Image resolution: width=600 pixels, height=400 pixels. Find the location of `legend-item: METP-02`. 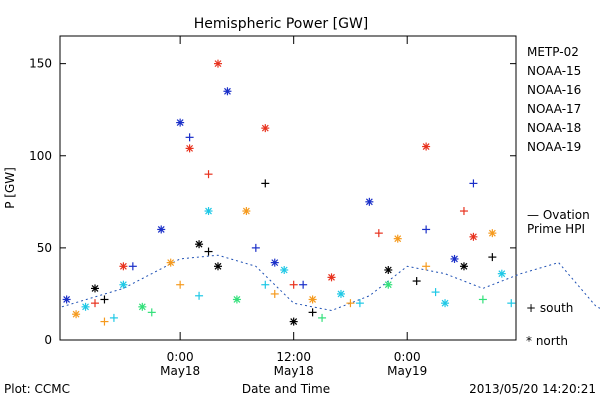

legend-item: METP-02 is located at coordinates (553, 52).